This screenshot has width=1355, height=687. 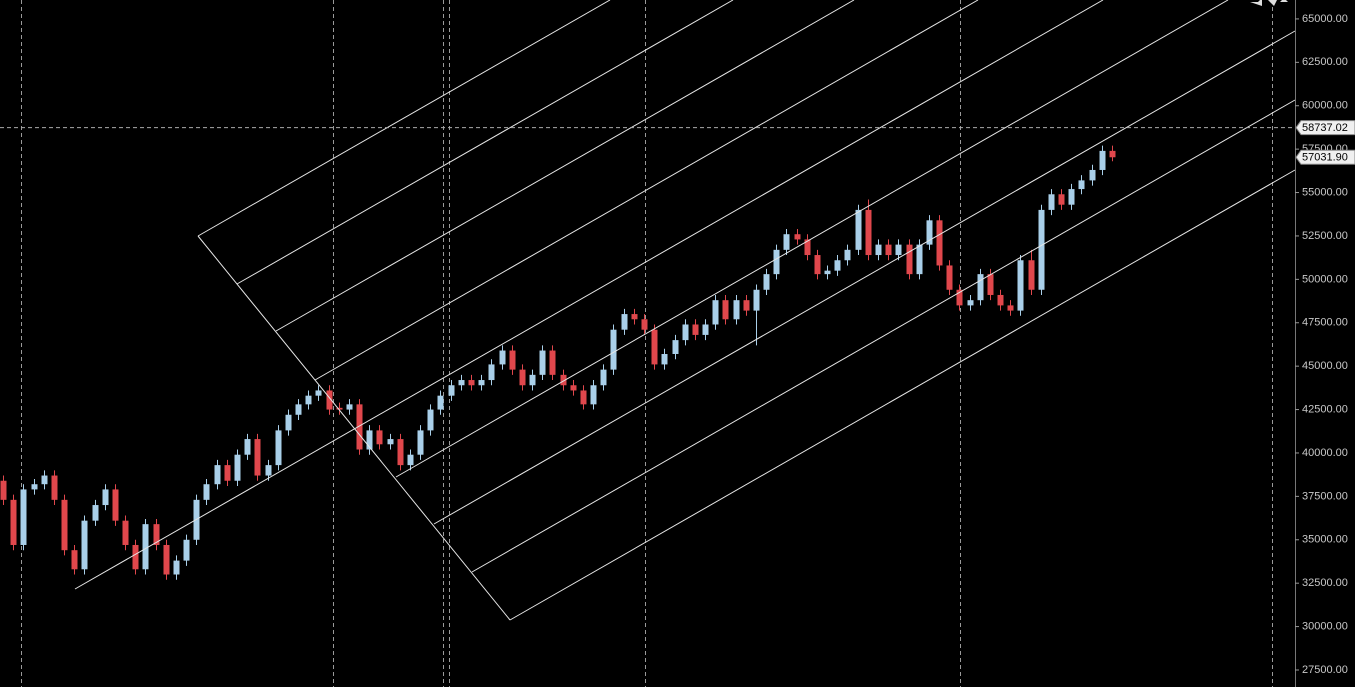 I want to click on scroll-icon, so click(x=1269, y=3).